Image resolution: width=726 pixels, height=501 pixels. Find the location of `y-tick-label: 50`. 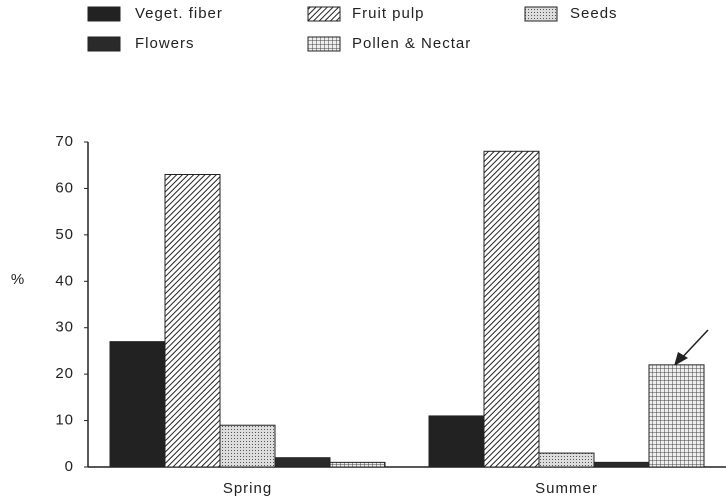

y-tick-label: 50 is located at coordinates (64, 234).